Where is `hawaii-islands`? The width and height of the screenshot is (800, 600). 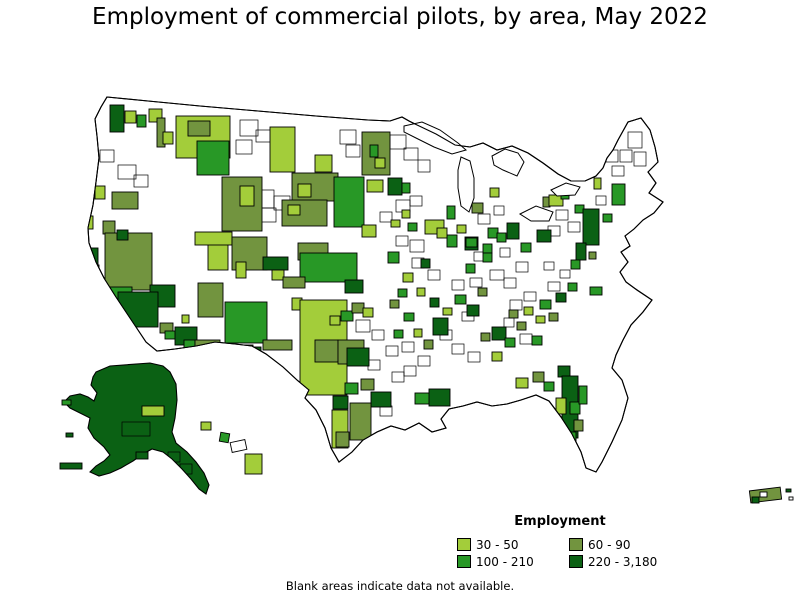
hawaii-islands is located at coordinates (231, 448).